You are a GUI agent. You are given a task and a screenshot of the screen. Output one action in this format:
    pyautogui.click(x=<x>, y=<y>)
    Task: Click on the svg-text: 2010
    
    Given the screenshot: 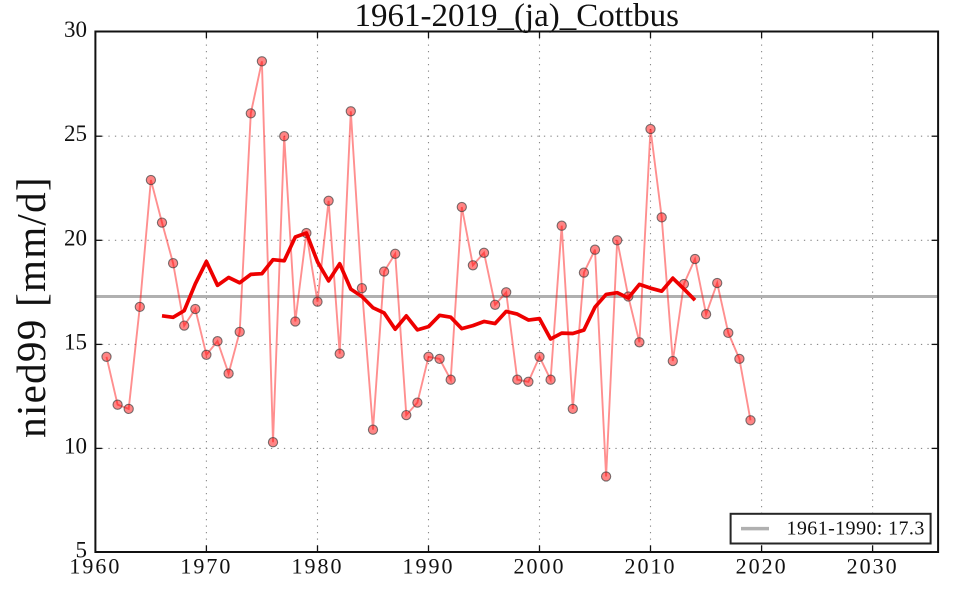 What is the action you would take?
    pyautogui.click(x=651, y=566)
    